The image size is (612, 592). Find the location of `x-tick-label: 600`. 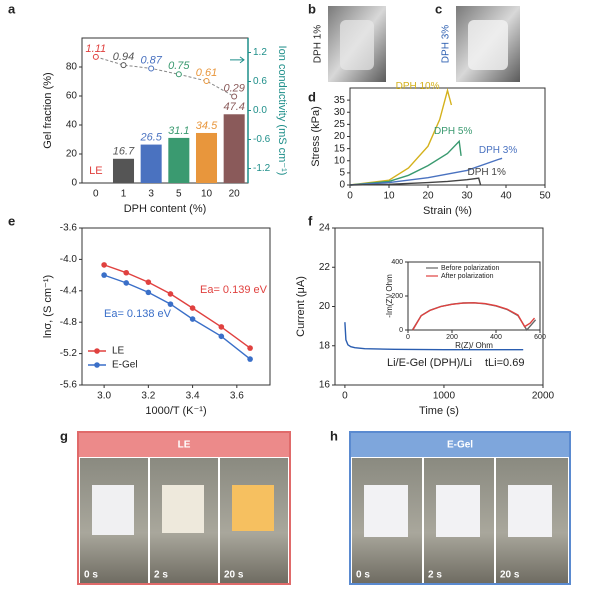

x-tick-label: 600 is located at coordinates (540, 337).